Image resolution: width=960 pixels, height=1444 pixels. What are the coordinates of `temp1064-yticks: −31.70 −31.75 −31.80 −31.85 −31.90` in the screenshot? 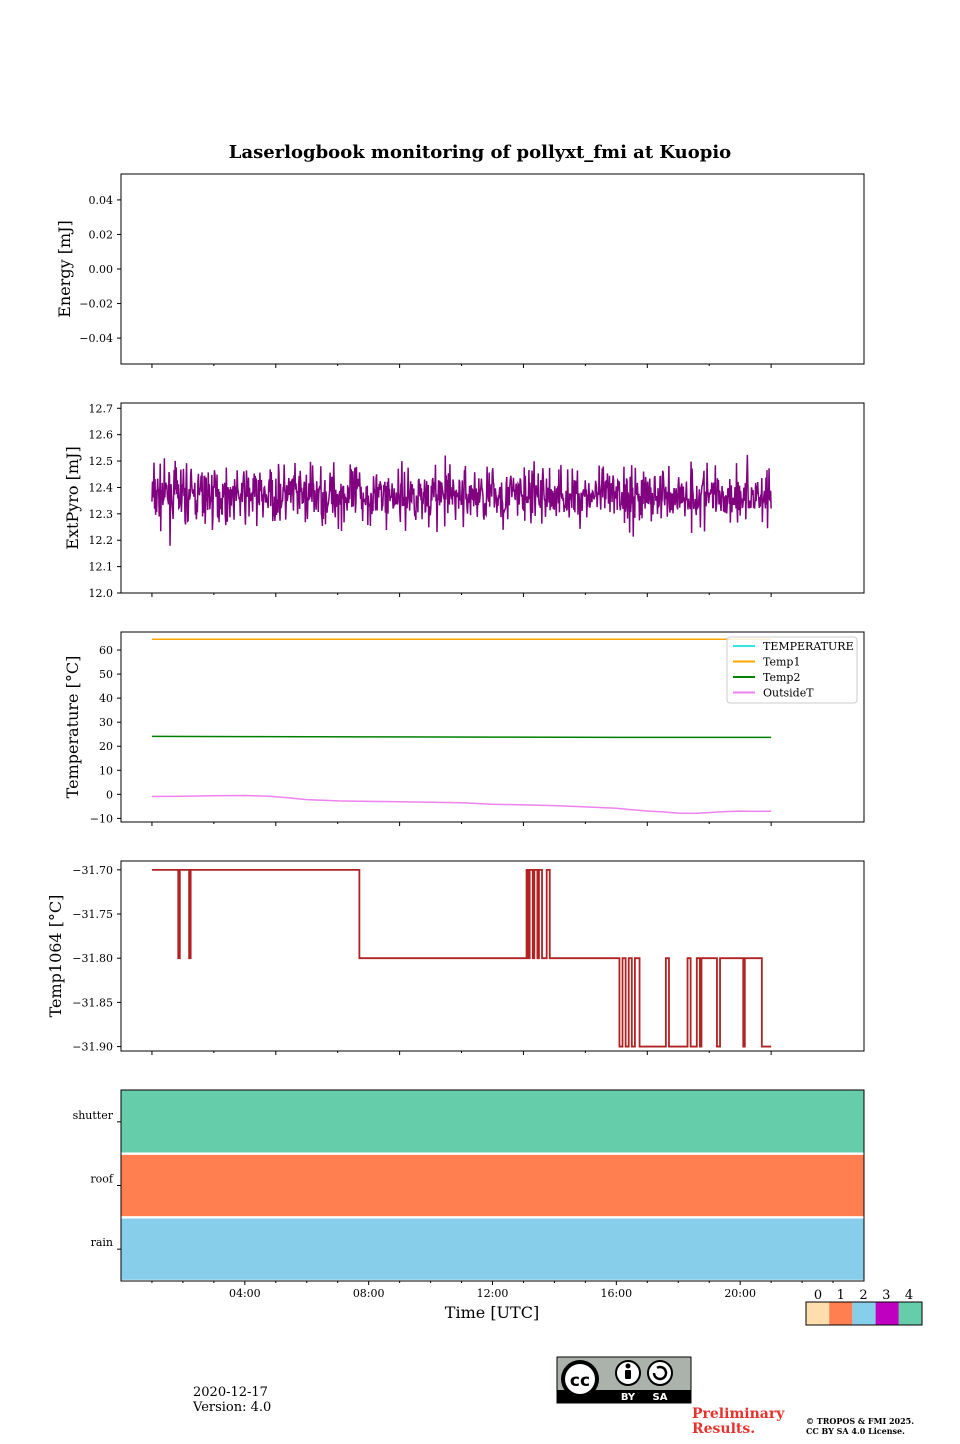 It's located at (96, 959).